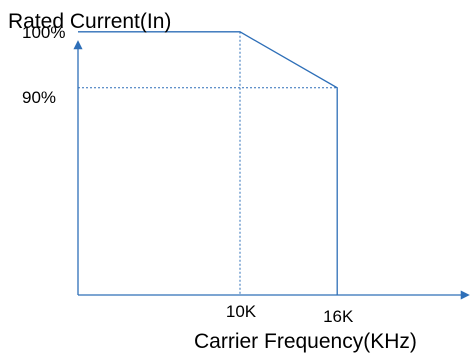 The image size is (471, 356). I want to click on x-tick-label-16k: 16K, so click(338, 316).